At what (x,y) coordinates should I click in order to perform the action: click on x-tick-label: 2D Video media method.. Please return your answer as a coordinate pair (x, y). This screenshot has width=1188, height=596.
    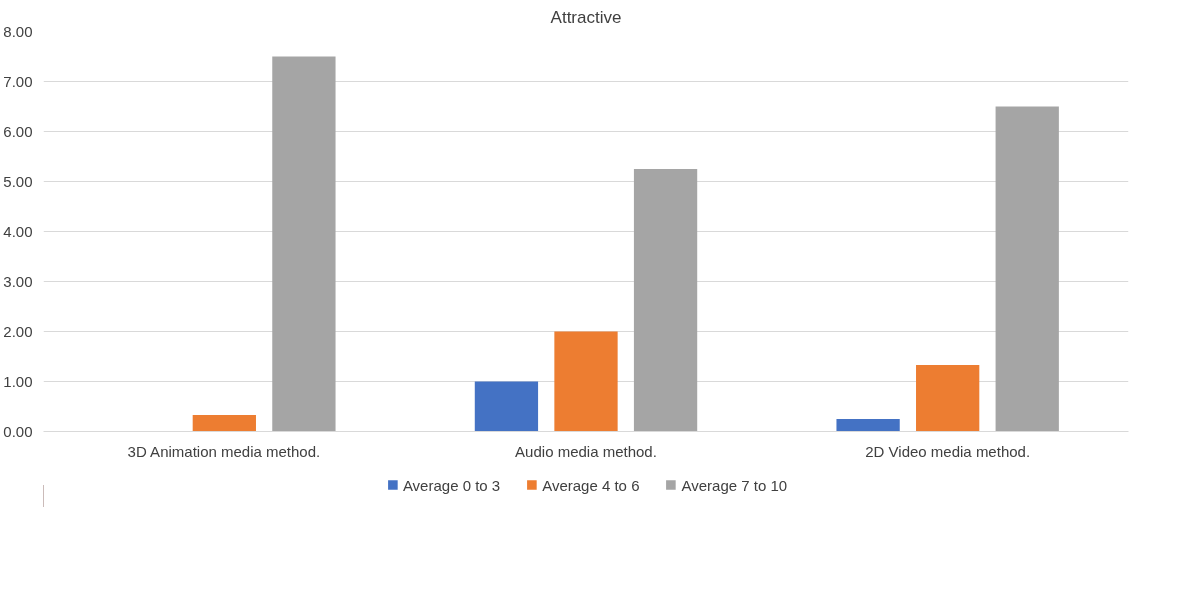
    Looking at the image, I should click on (948, 451).